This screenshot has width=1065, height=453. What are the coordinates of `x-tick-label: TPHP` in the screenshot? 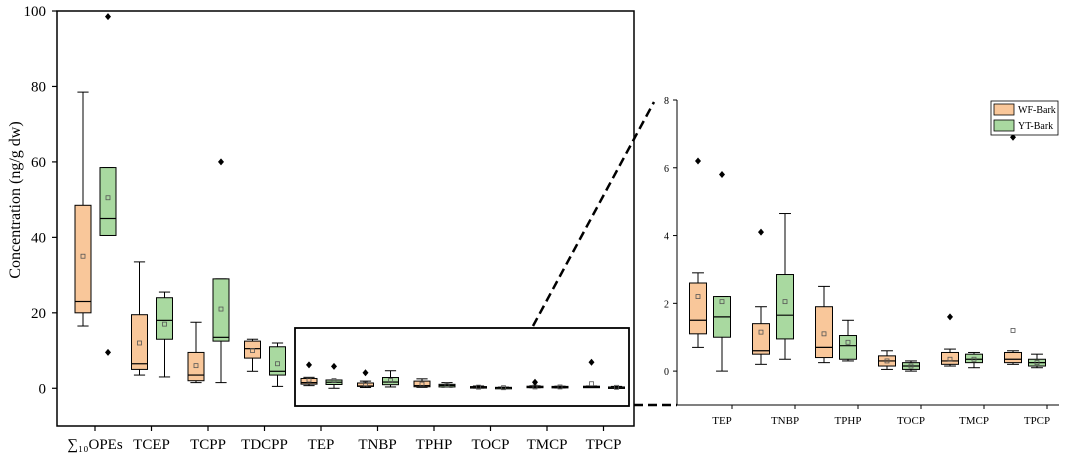 It's located at (434, 445).